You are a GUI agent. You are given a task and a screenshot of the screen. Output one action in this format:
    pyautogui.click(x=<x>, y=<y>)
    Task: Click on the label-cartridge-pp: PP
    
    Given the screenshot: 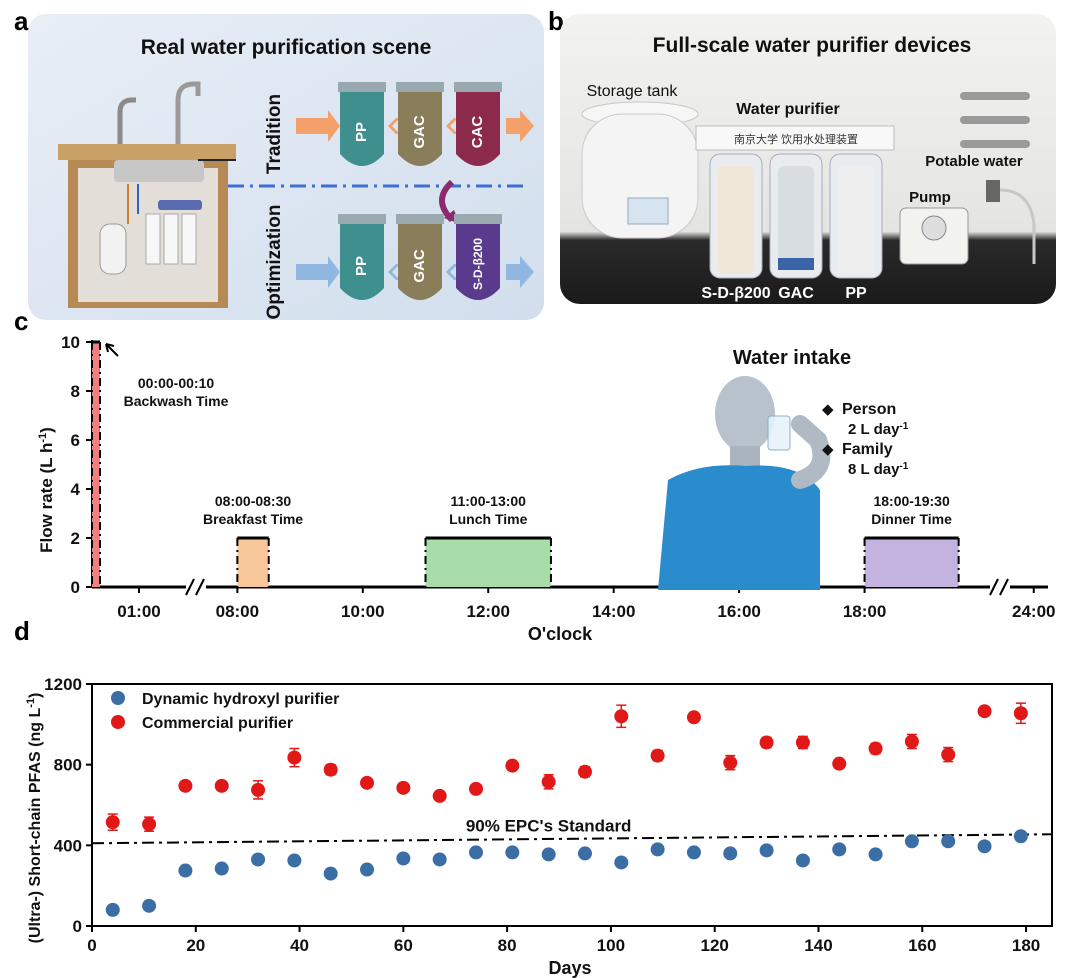 What is the action you would take?
    pyautogui.click(x=856, y=293)
    